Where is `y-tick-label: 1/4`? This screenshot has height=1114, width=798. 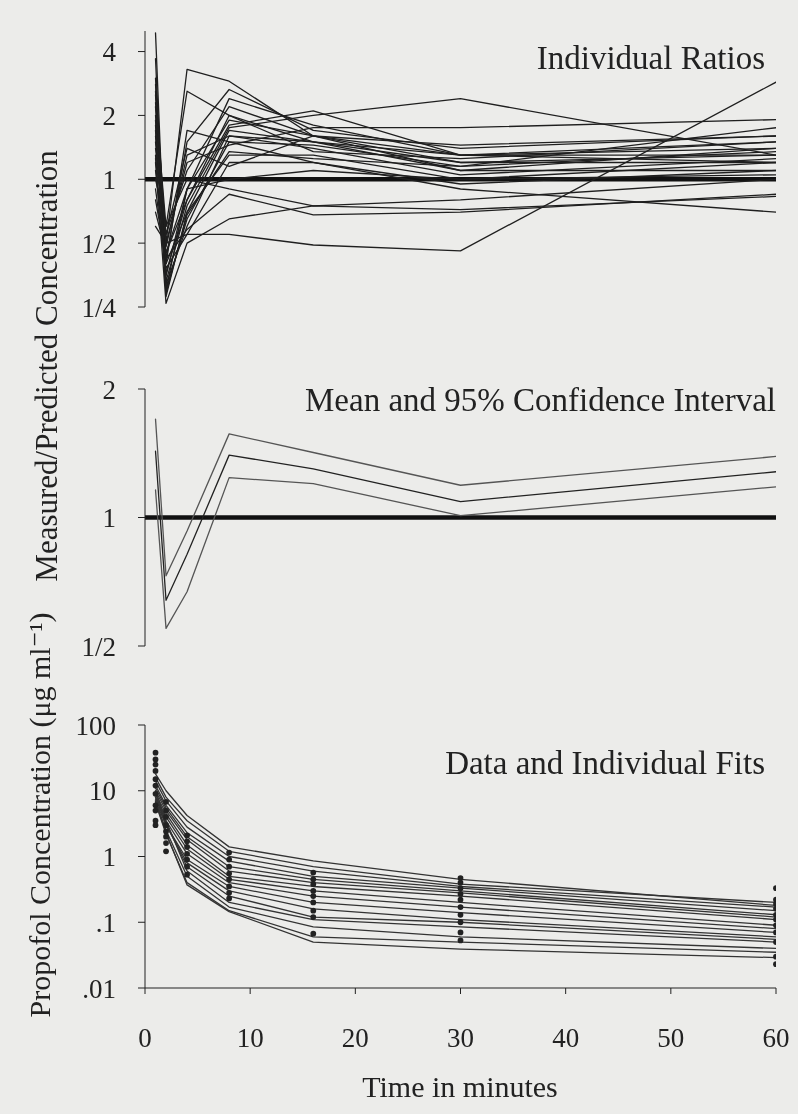 y-tick-label: 1/4 is located at coordinates (99, 307).